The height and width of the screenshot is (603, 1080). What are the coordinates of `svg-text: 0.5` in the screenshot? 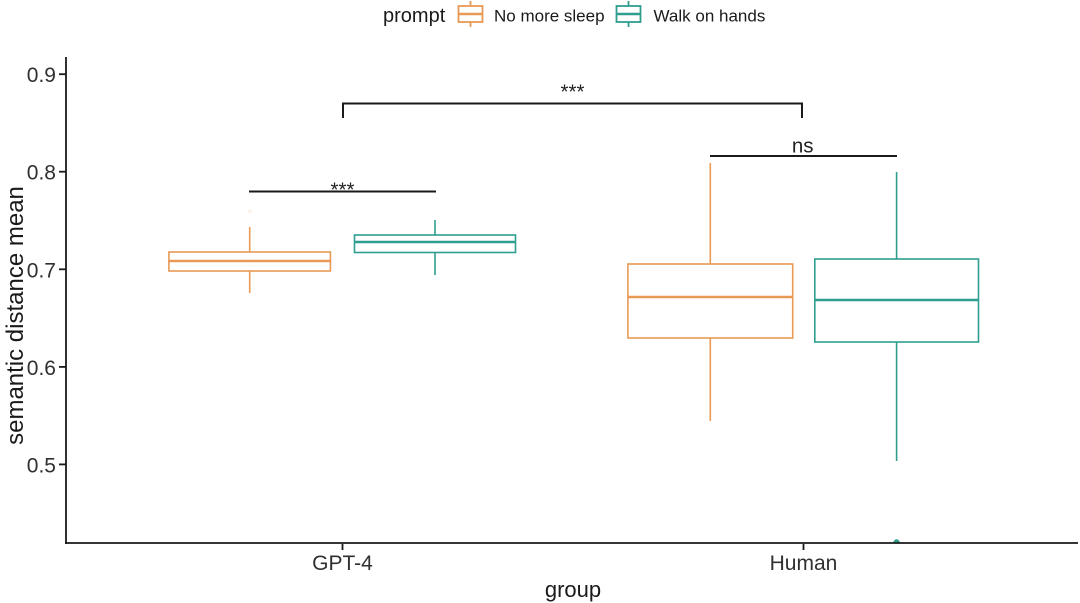 It's located at (41, 465).